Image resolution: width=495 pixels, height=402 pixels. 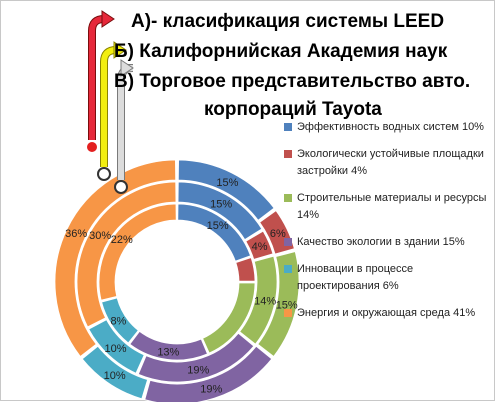 I want to click on data-label: 6%, so click(x=278, y=234).